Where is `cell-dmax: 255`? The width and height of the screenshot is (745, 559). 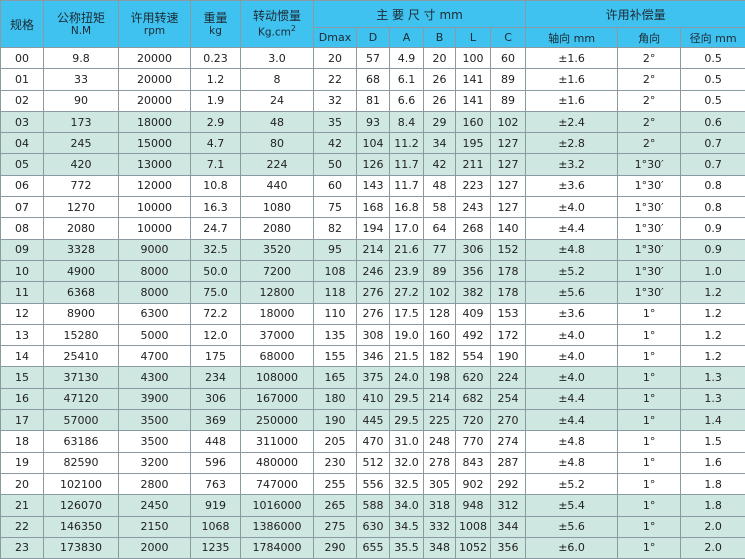
cell-dmax: 255 is located at coordinates (335, 483).